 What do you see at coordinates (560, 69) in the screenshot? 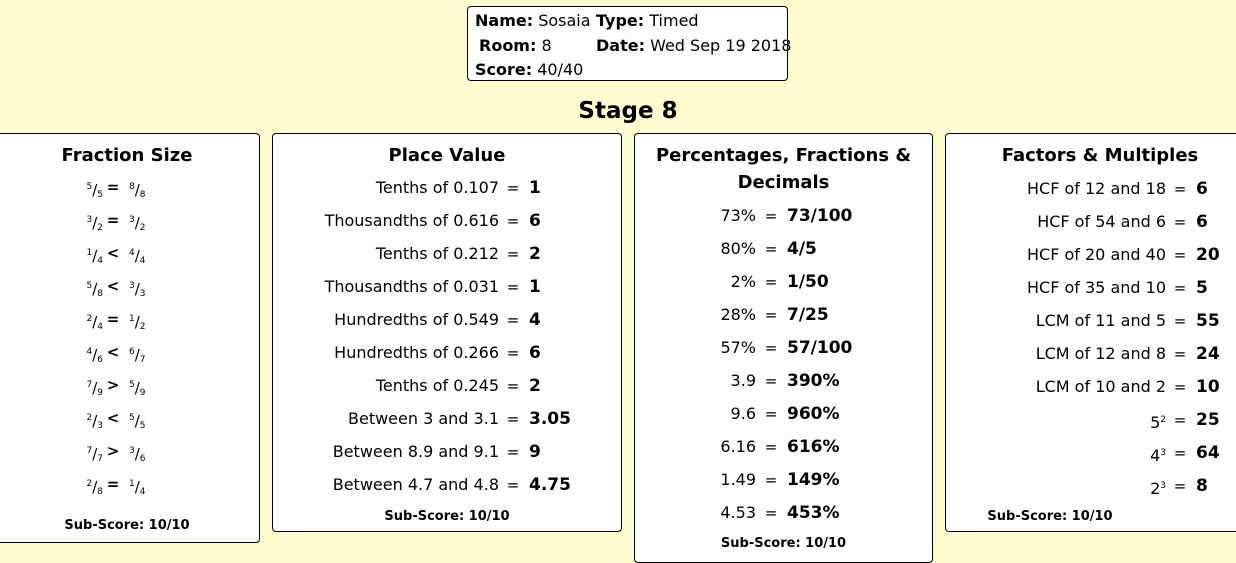
I see `score-value: 40/40` at bounding box center [560, 69].